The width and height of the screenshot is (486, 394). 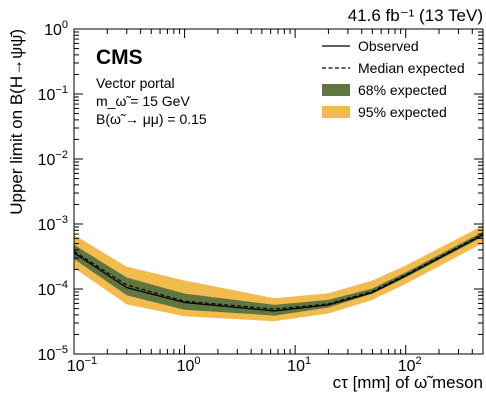 What do you see at coordinates (119, 57) in the screenshot?
I see `experiment-label: CMS` at bounding box center [119, 57].